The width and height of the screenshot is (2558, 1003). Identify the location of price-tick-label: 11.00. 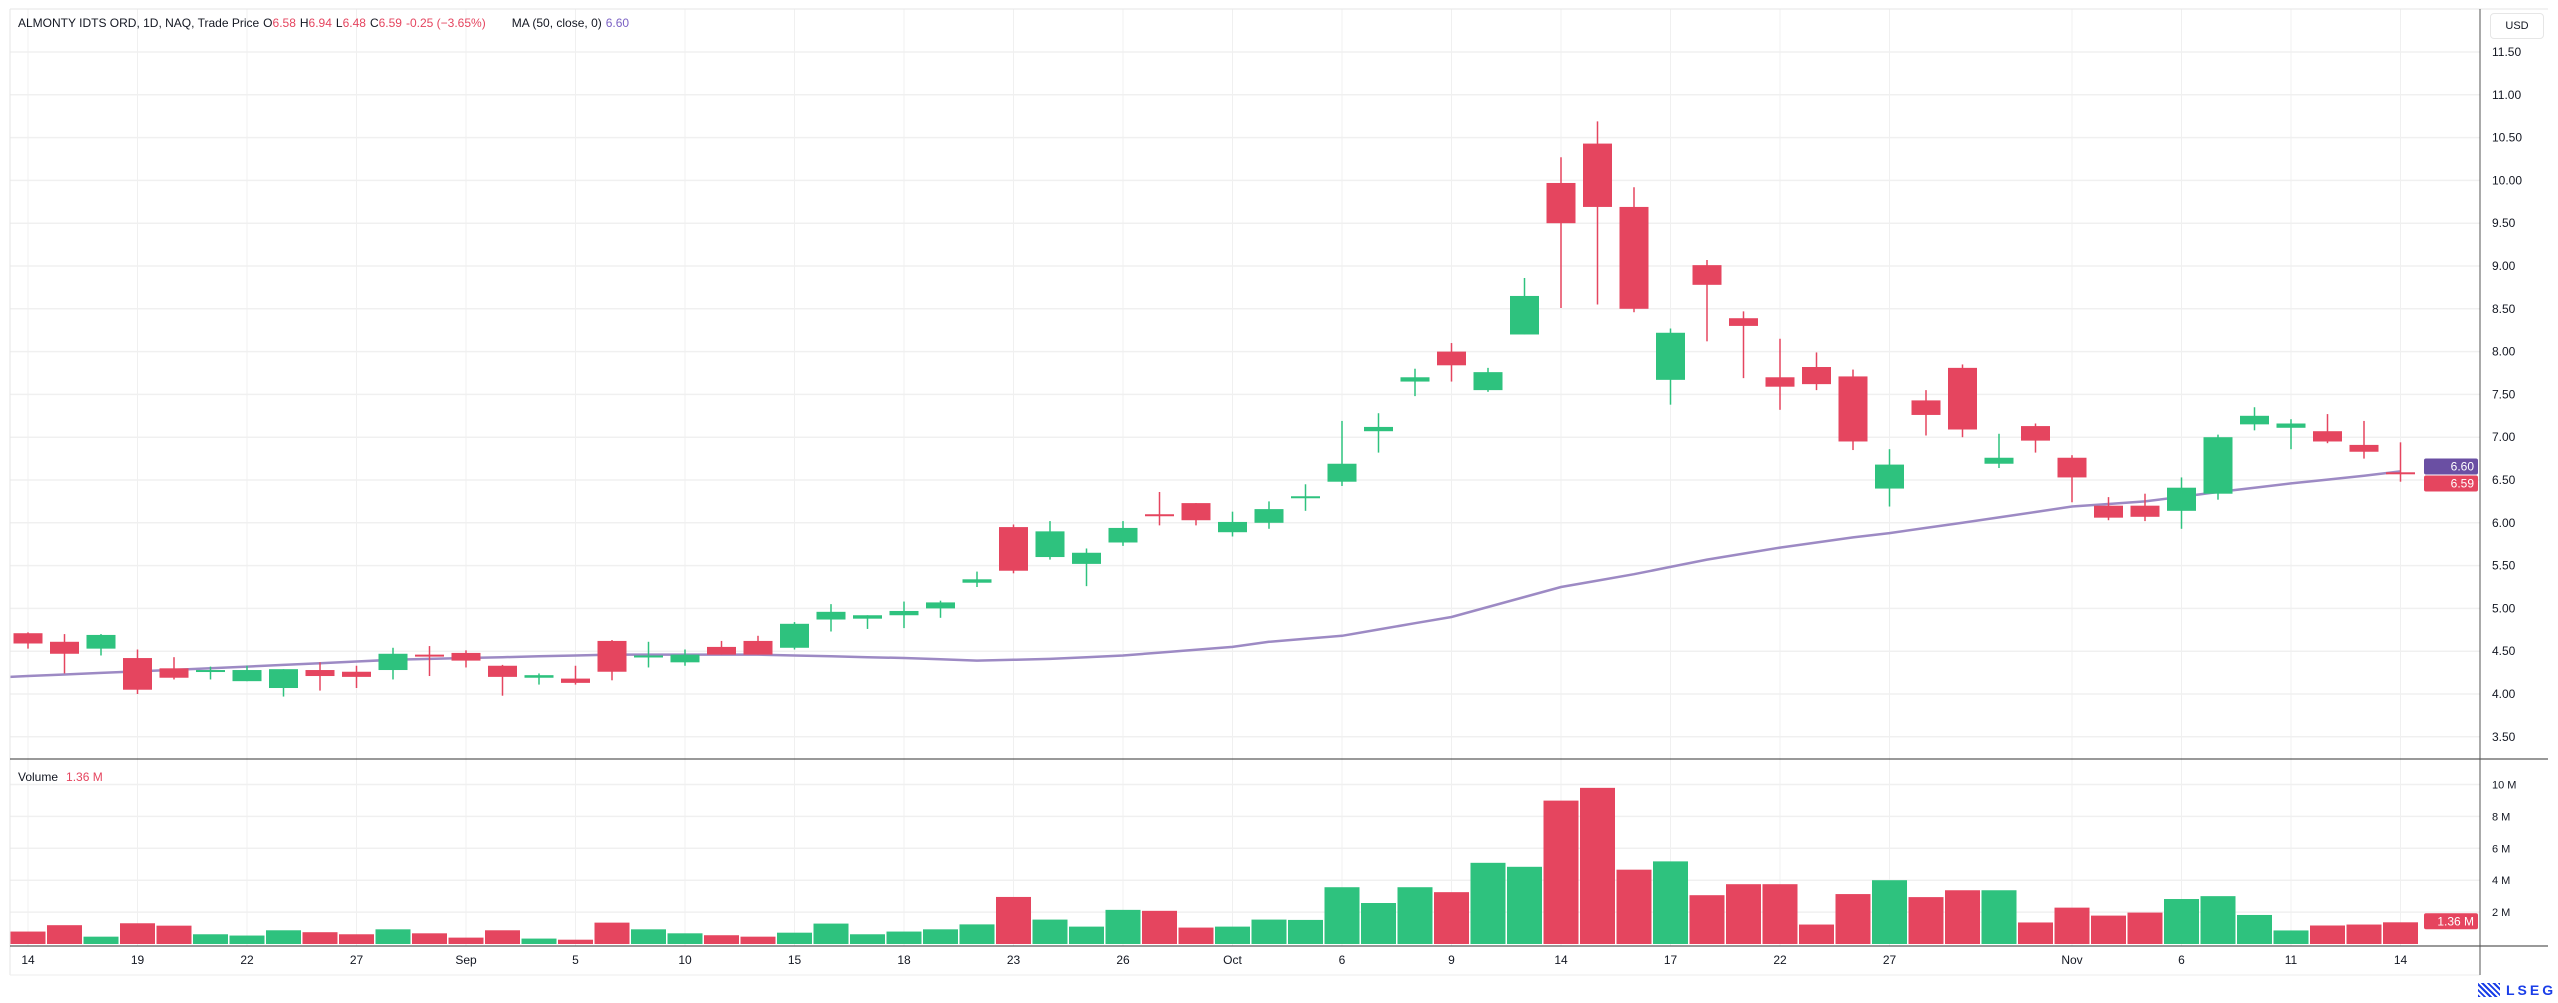
(2506, 95).